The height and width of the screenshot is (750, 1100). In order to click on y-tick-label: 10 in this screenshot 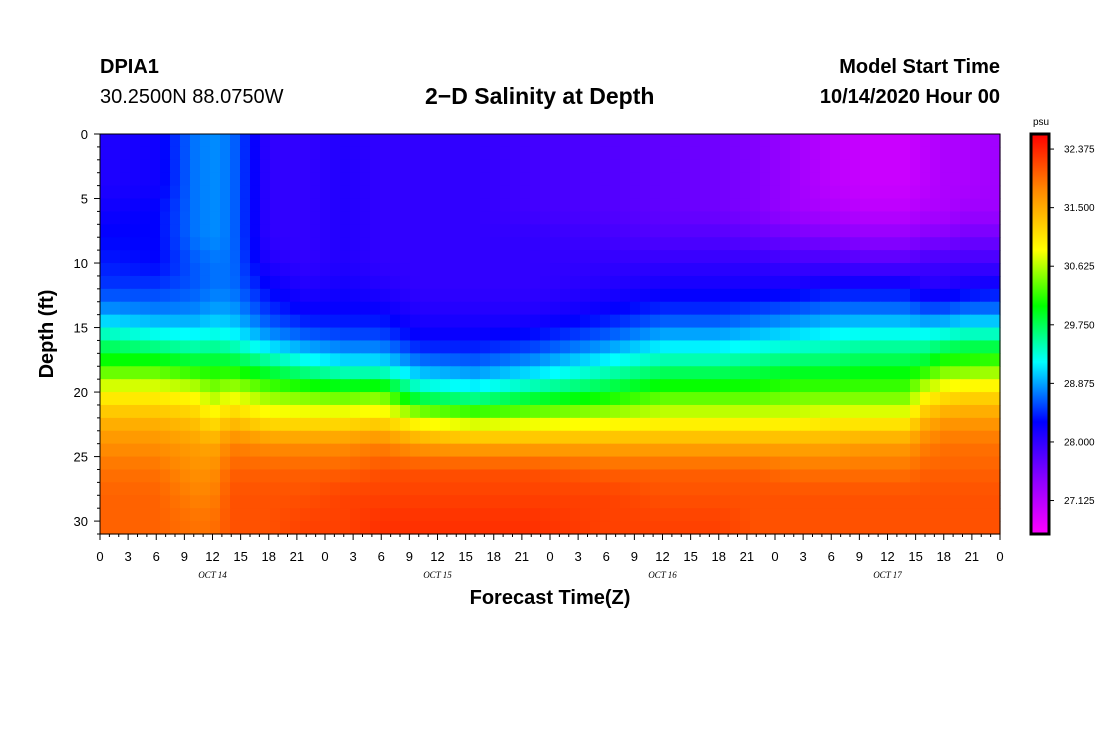, I will do `click(81, 263)`.